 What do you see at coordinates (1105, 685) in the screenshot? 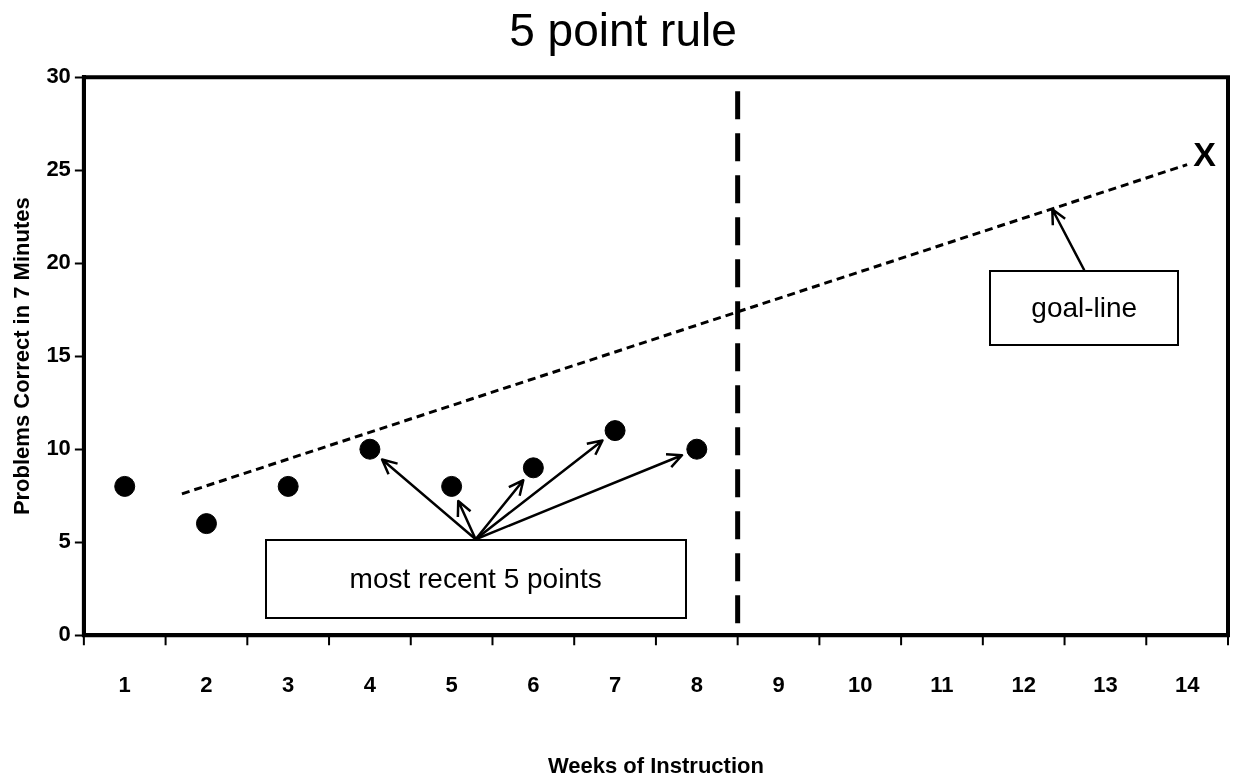
I see `x-tick-label: 13` at bounding box center [1105, 685].